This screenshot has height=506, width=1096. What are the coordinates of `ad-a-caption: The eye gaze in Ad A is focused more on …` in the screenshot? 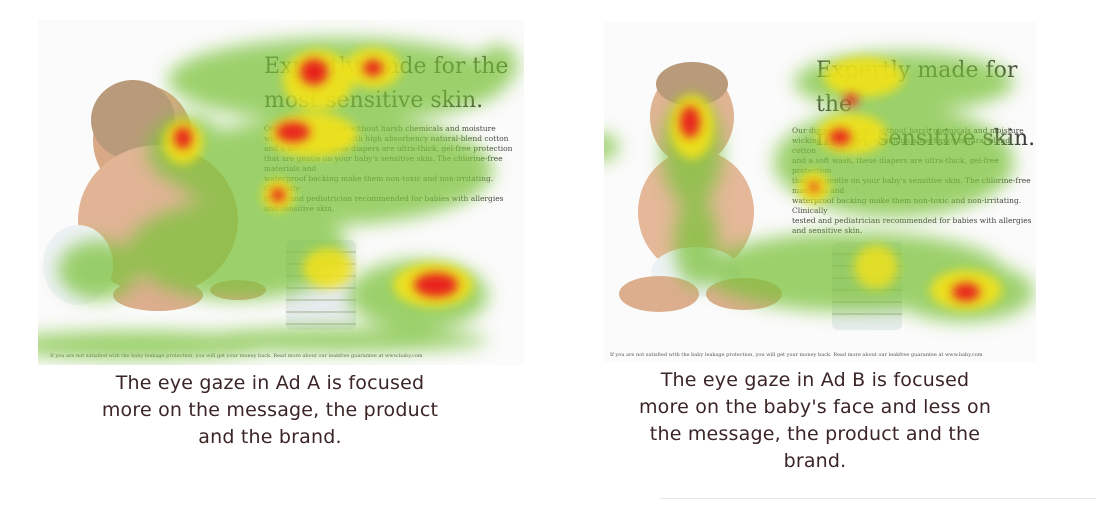 It's located at (270, 410).